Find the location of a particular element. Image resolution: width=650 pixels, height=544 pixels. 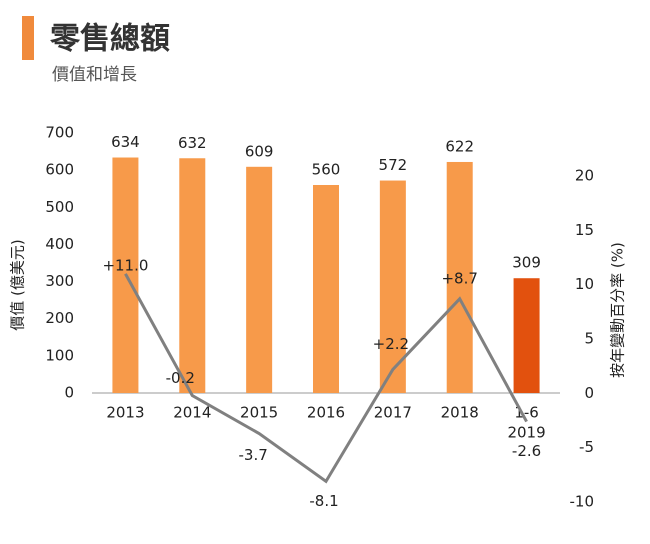

x-tick-label: 2014 is located at coordinates (192, 413).